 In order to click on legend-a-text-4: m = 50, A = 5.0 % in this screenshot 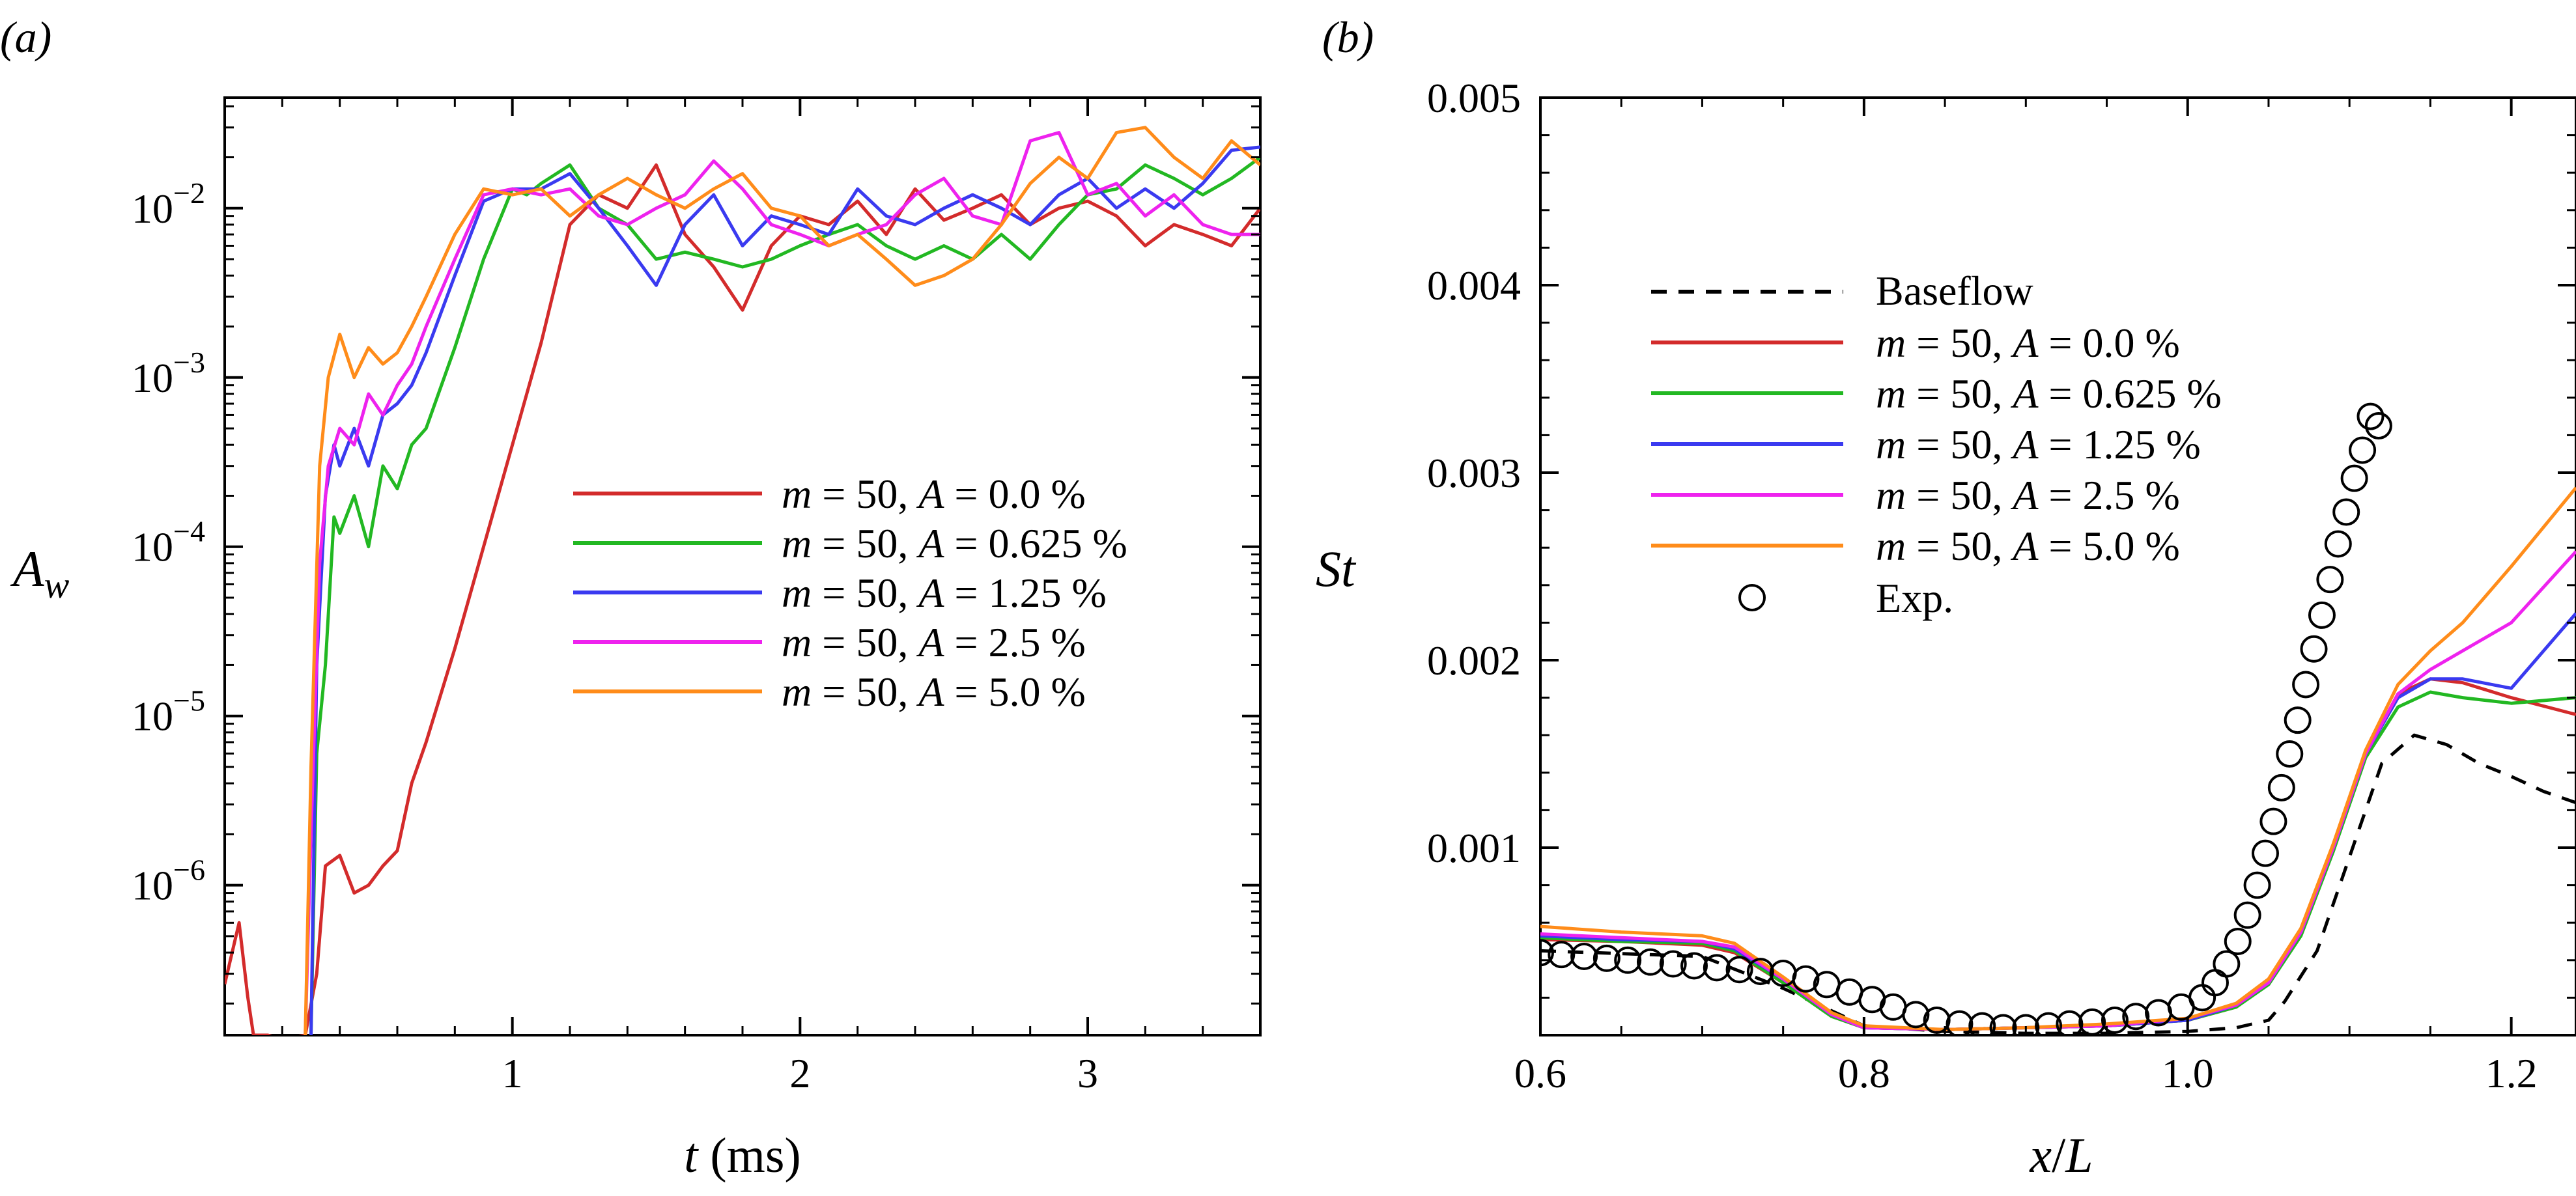, I will do `click(934, 692)`.